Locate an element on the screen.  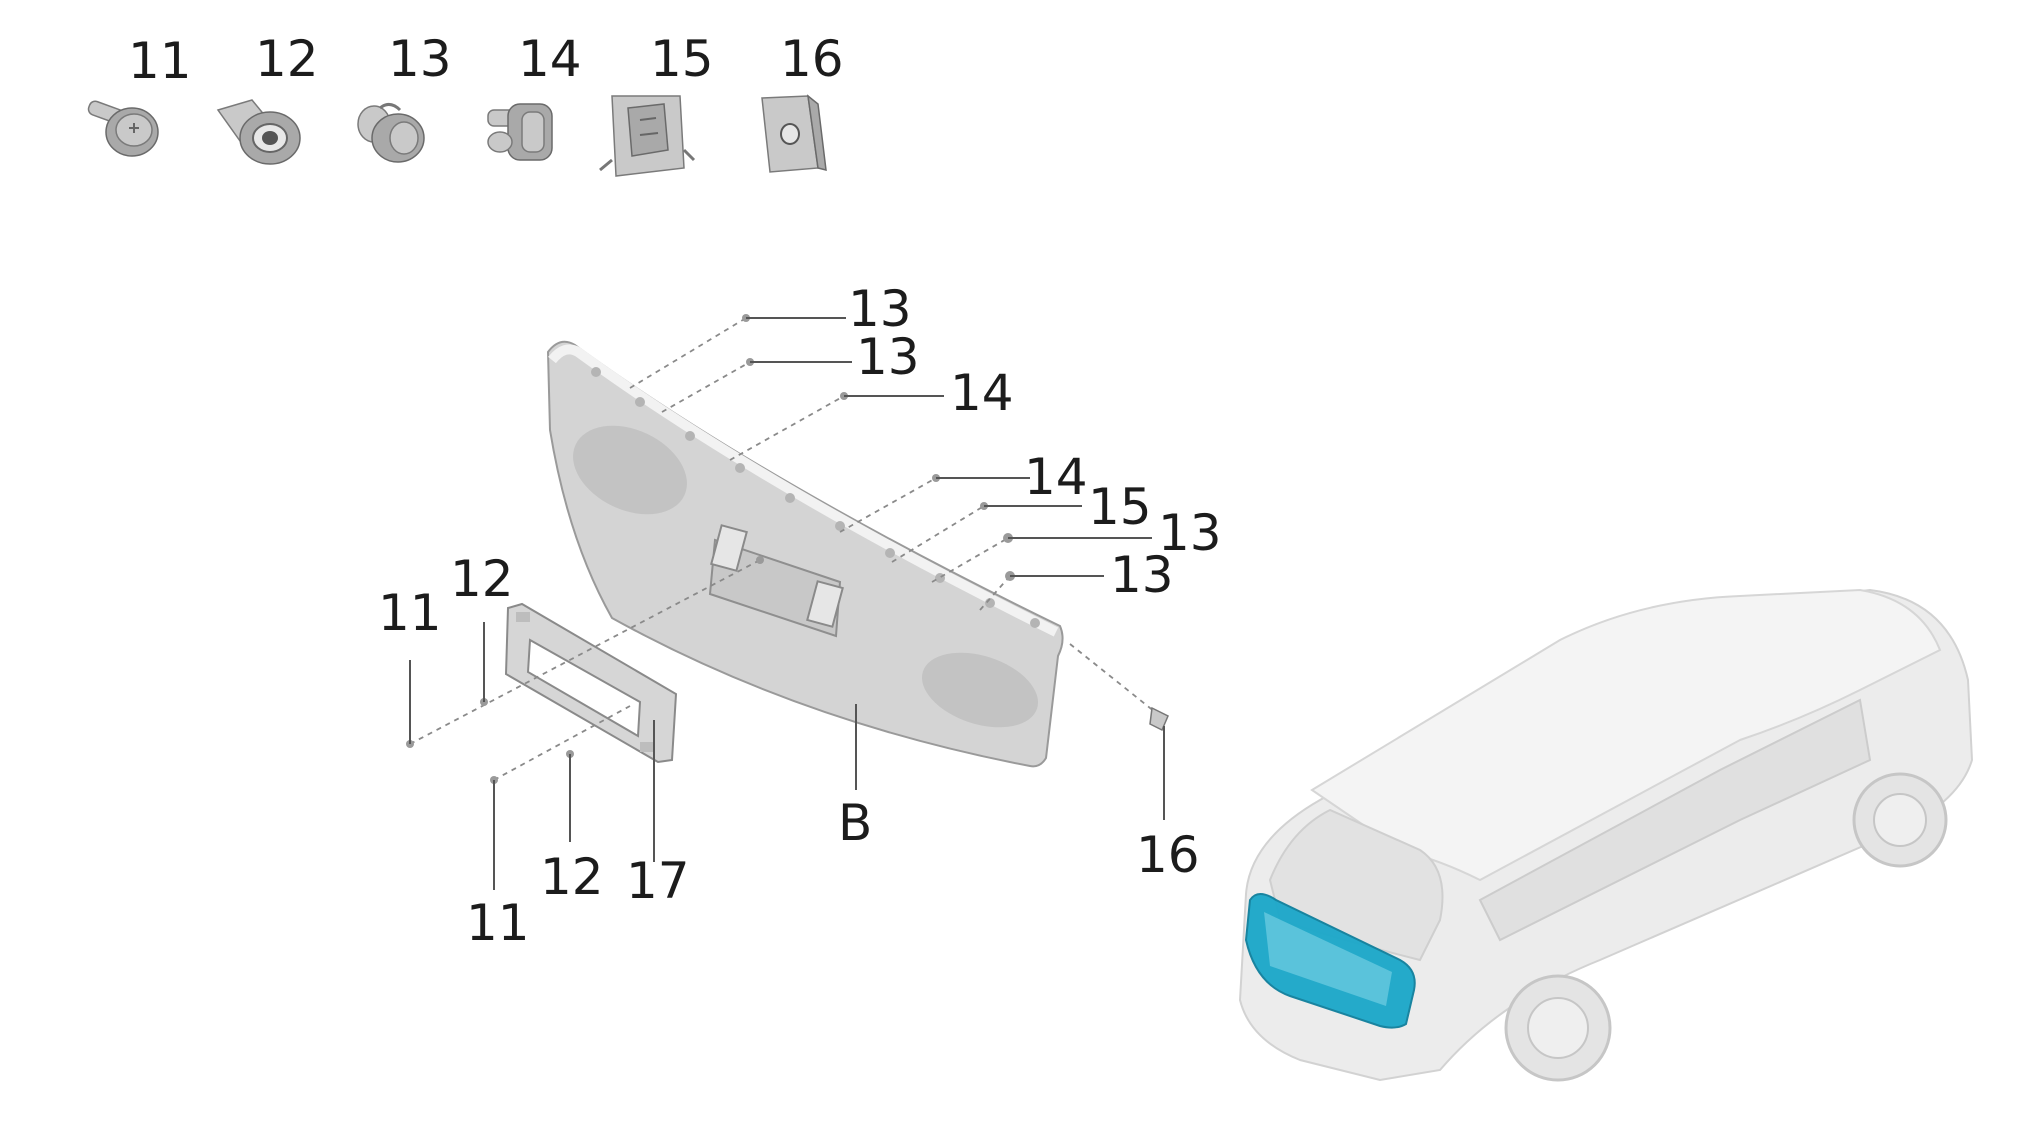
push-clip-icon is located at coordinates (391, 133).